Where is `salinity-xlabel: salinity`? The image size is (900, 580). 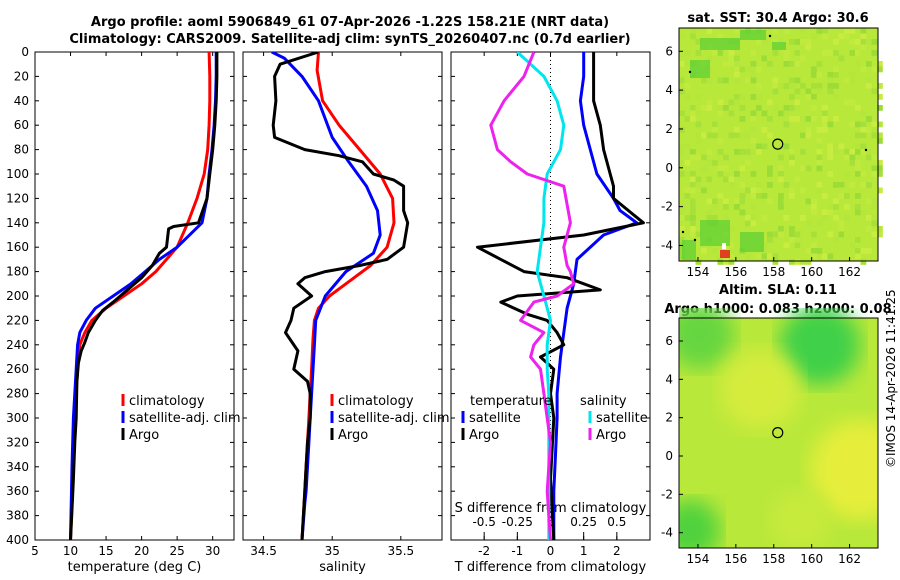 salinity-xlabel: salinity is located at coordinates (342, 567).